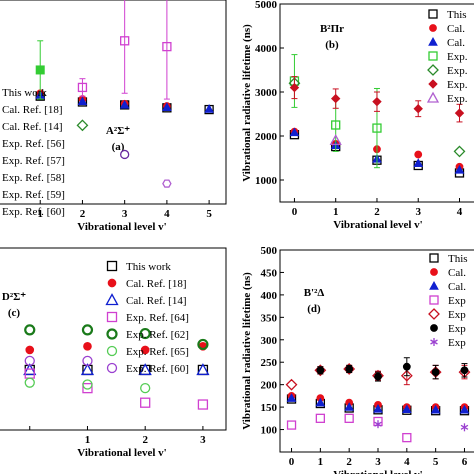 The height and width of the screenshot is (474, 474). I want to click on state-label: A²Σ⁺, so click(118, 131).